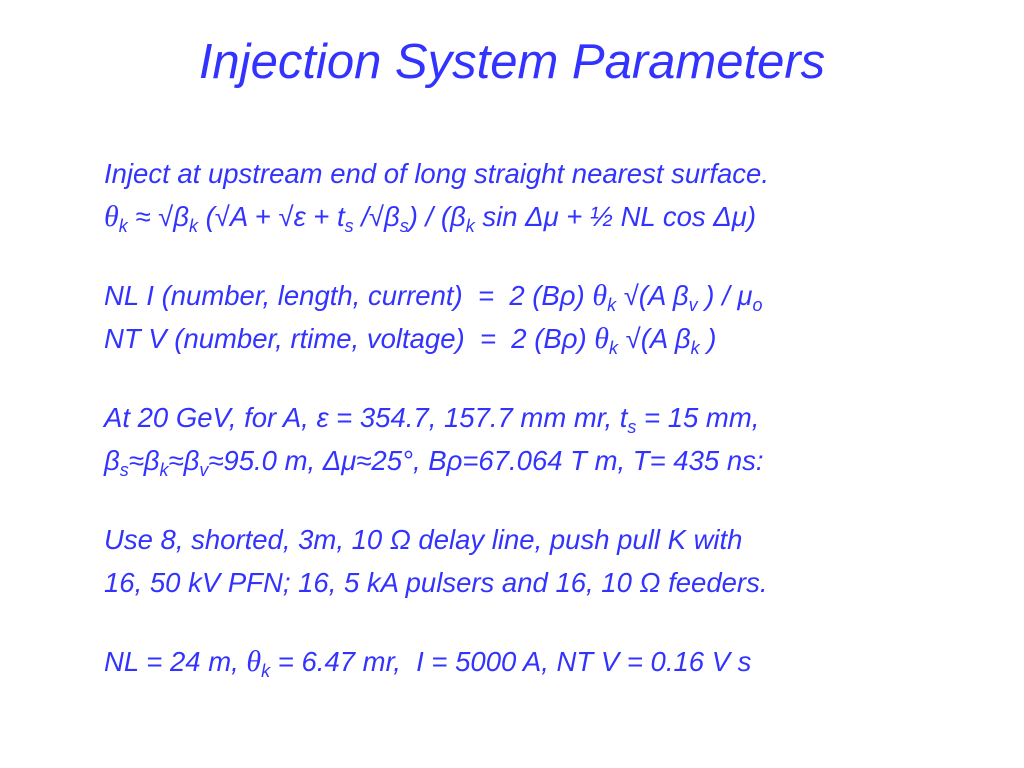  I want to click on text-run: NL I (number, length, current) = 2 (Bρ), so click(348, 295).